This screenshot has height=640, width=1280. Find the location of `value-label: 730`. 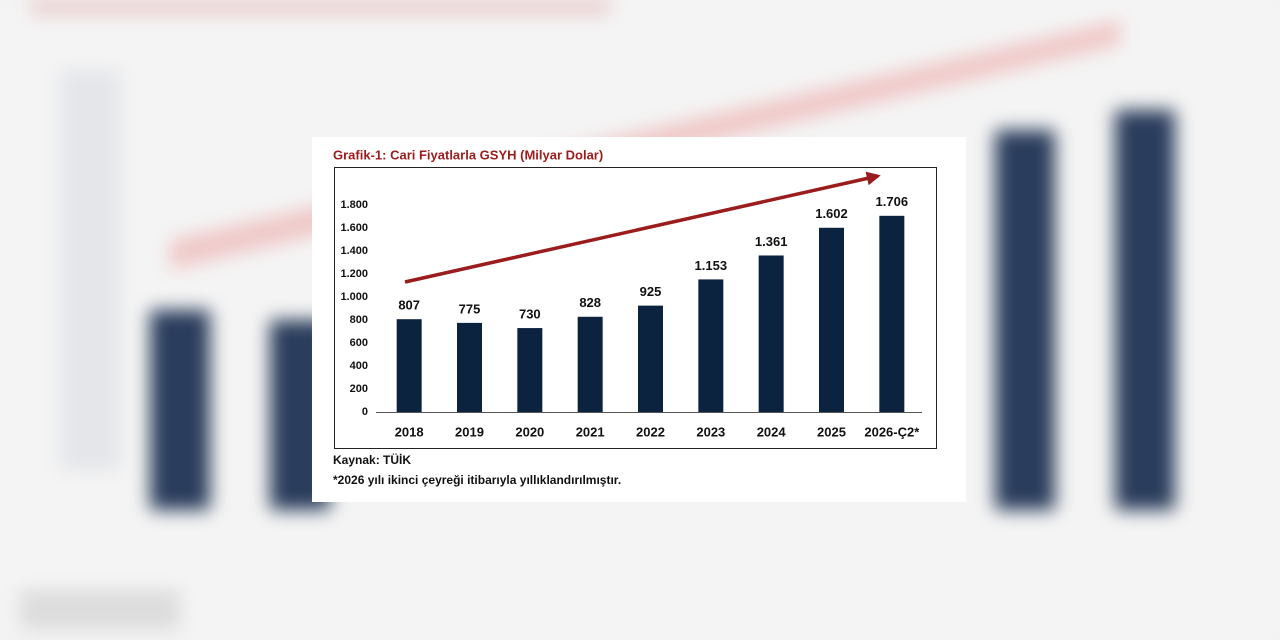

value-label: 730 is located at coordinates (530, 313).